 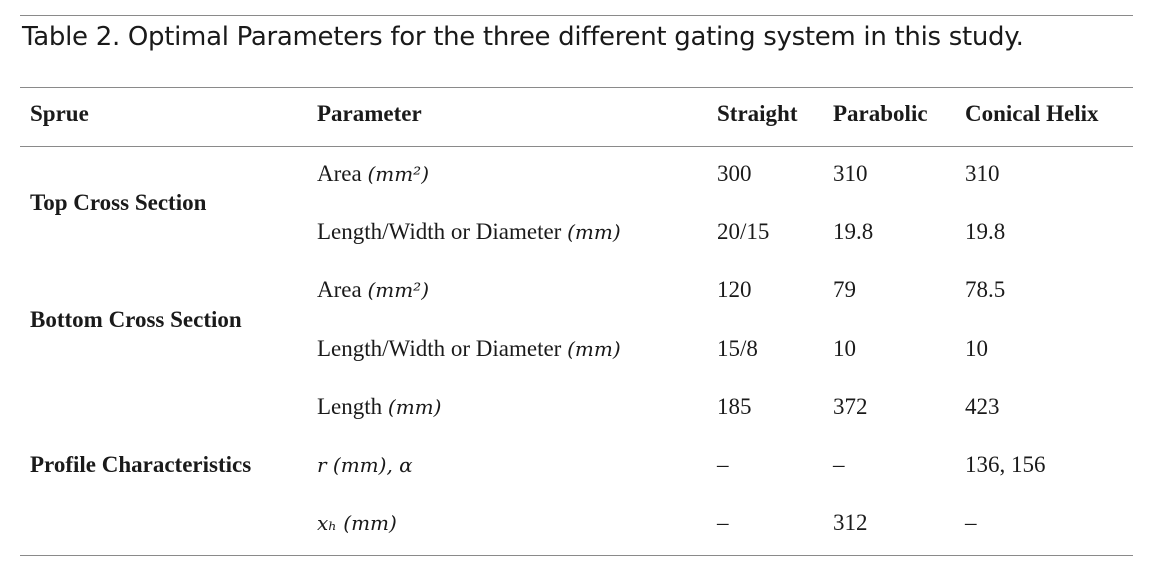 What do you see at coordinates (880, 113) in the screenshot?
I see `column-header: Parabolic` at bounding box center [880, 113].